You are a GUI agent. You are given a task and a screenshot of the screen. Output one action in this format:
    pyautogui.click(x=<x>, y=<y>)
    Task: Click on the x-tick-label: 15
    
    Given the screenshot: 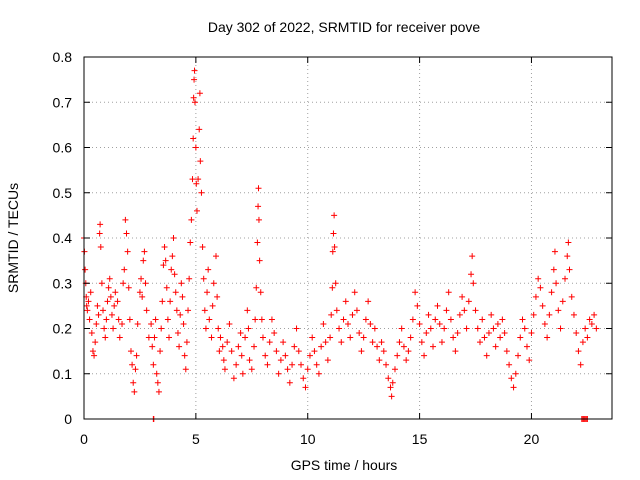 What is the action you would take?
    pyautogui.click(x=420, y=439)
    